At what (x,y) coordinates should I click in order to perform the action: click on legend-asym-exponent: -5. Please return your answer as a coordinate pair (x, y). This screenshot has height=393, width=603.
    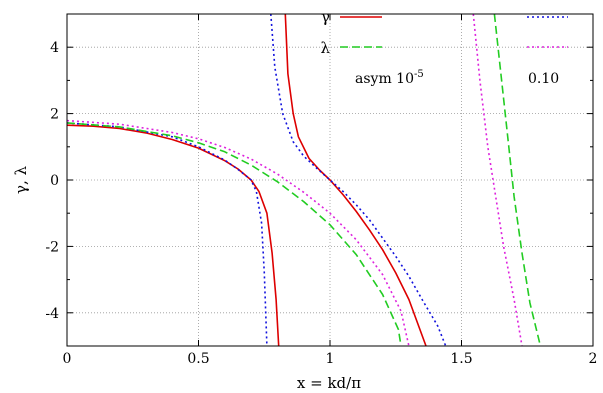
    Looking at the image, I should click on (419, 74).